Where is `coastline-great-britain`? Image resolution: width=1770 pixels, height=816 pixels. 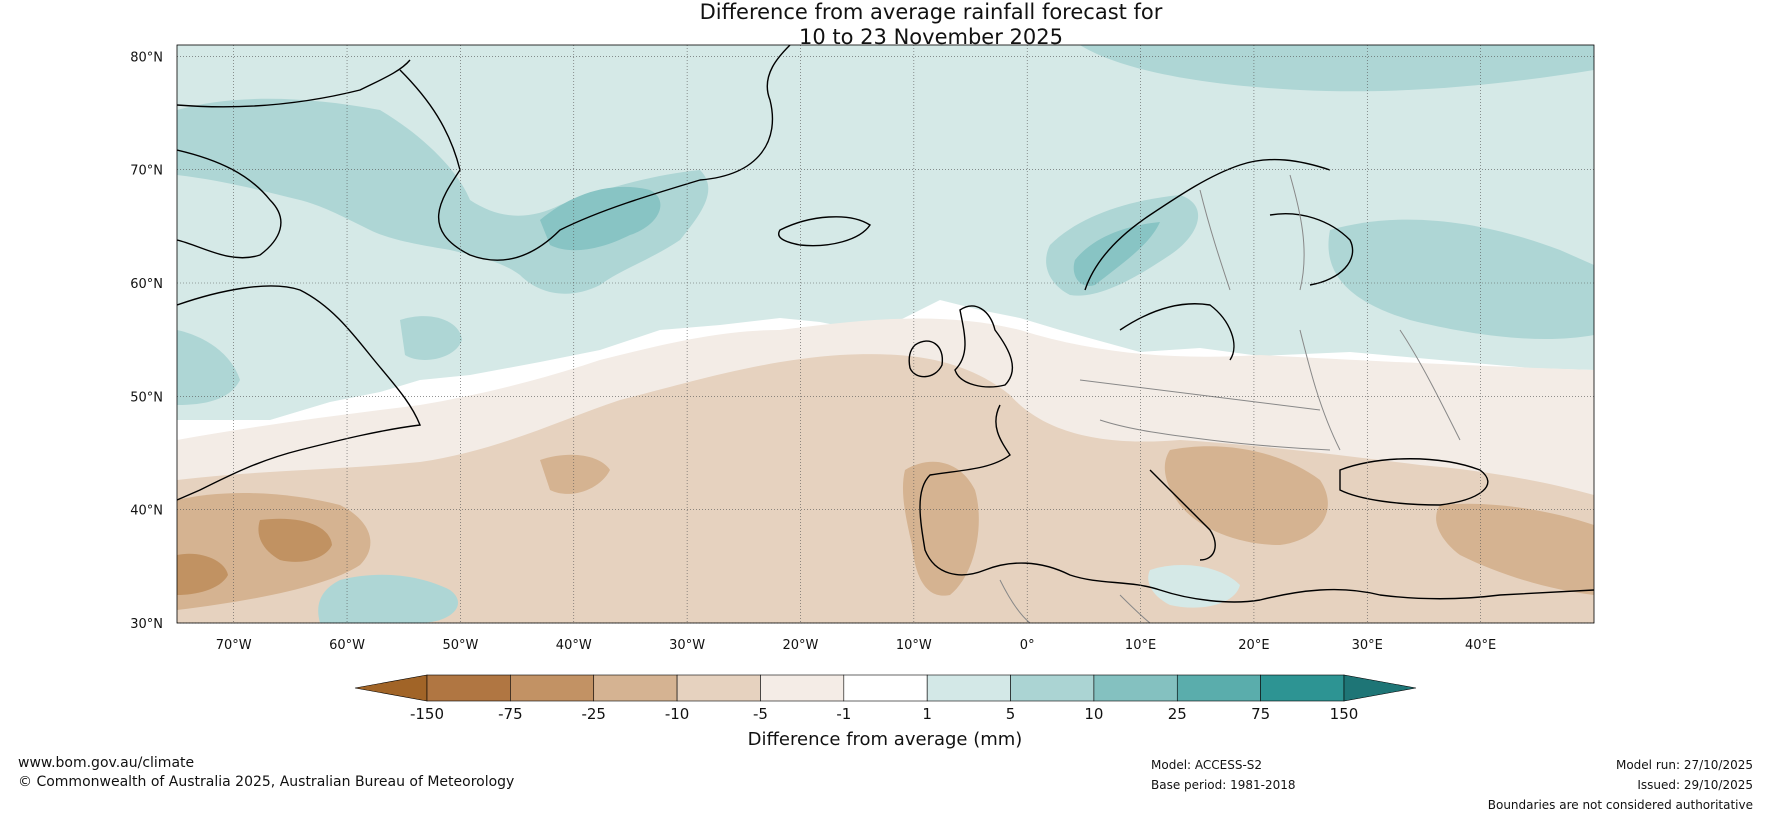
coastline-great-britain is located at coordinates (984, 346).